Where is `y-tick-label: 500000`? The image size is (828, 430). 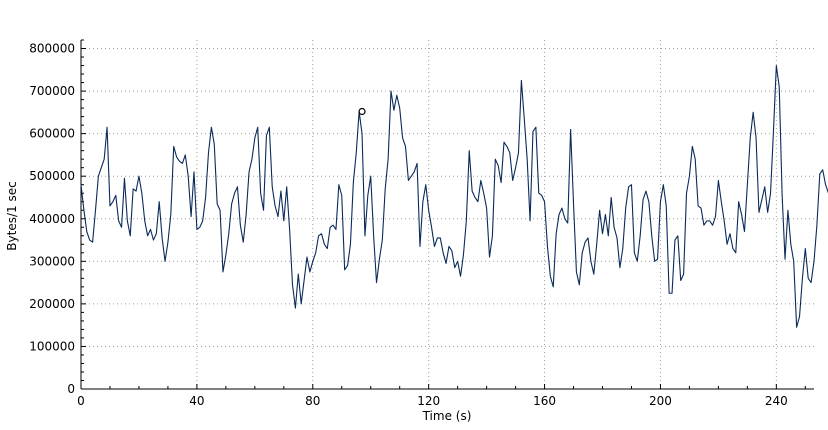 y-tick-label: 500000 is located at coordinates (52, 176).